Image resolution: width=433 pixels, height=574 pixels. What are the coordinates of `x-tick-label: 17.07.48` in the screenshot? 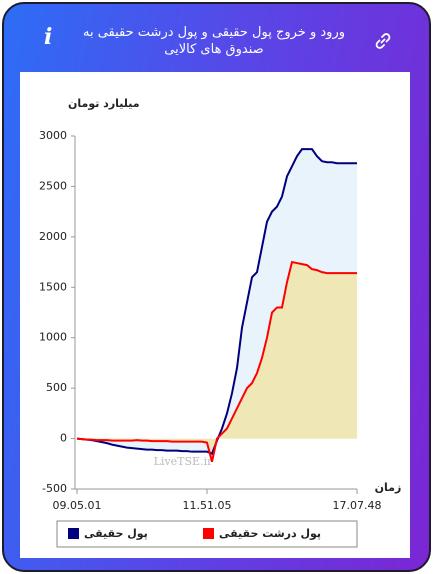 It's located at (357, 505).